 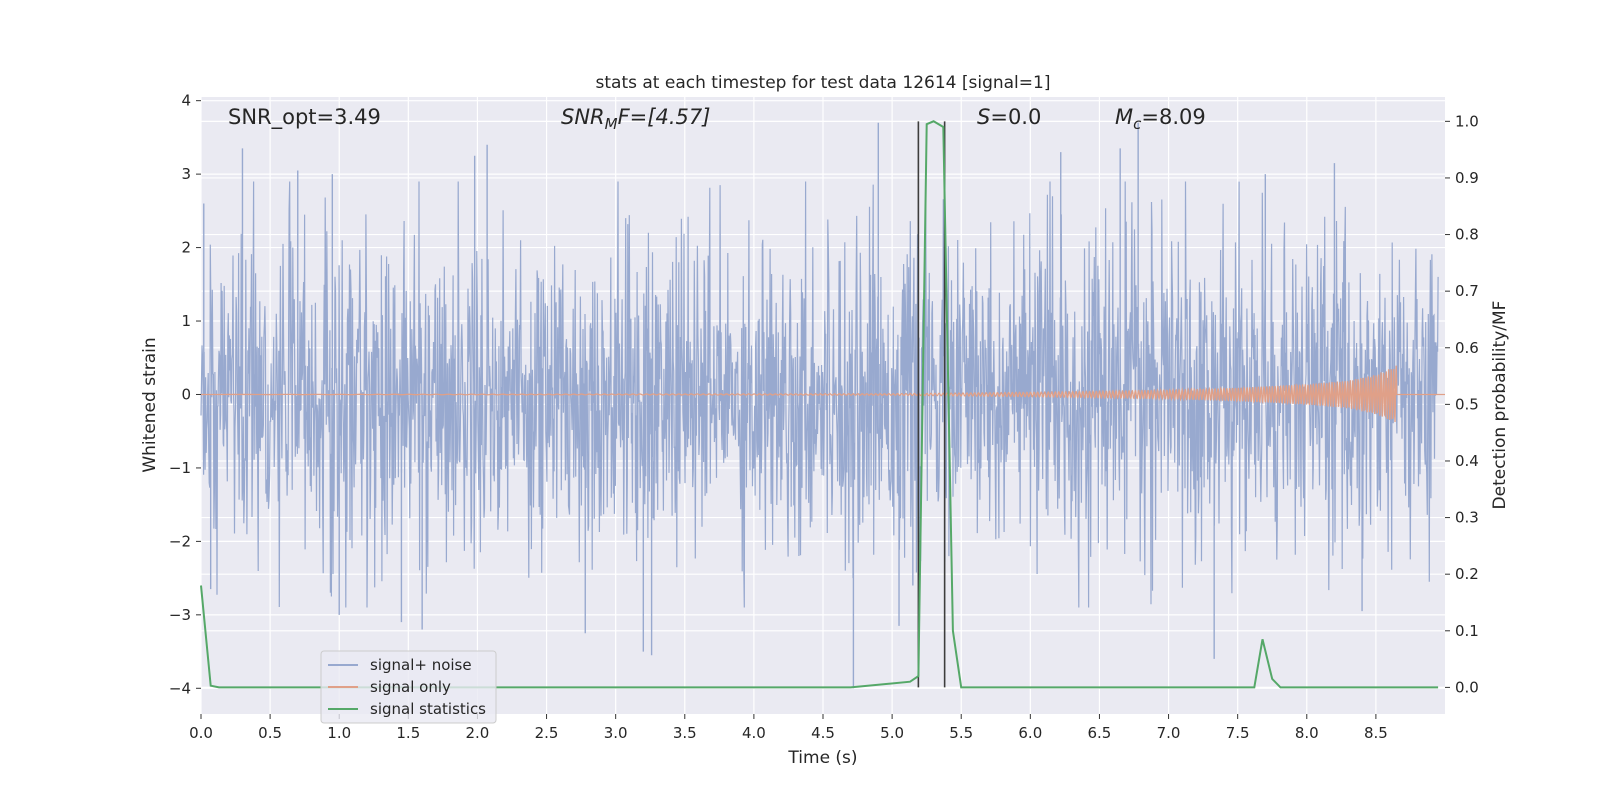 I want to click on x-tick-label-0: 0.0, so click(x=201, y=733).